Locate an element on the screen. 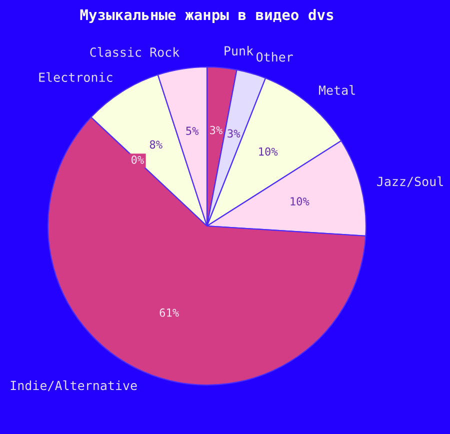 This screenshot has height=434, width=450. slice-label: Classic Rock is located at coordinates (135, 52).